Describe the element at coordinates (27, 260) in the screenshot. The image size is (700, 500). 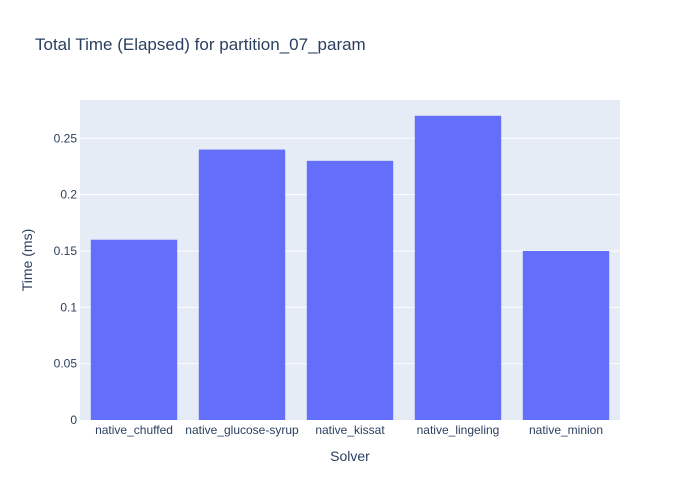
I see `y-axis-title: Time (ms)` at that location.